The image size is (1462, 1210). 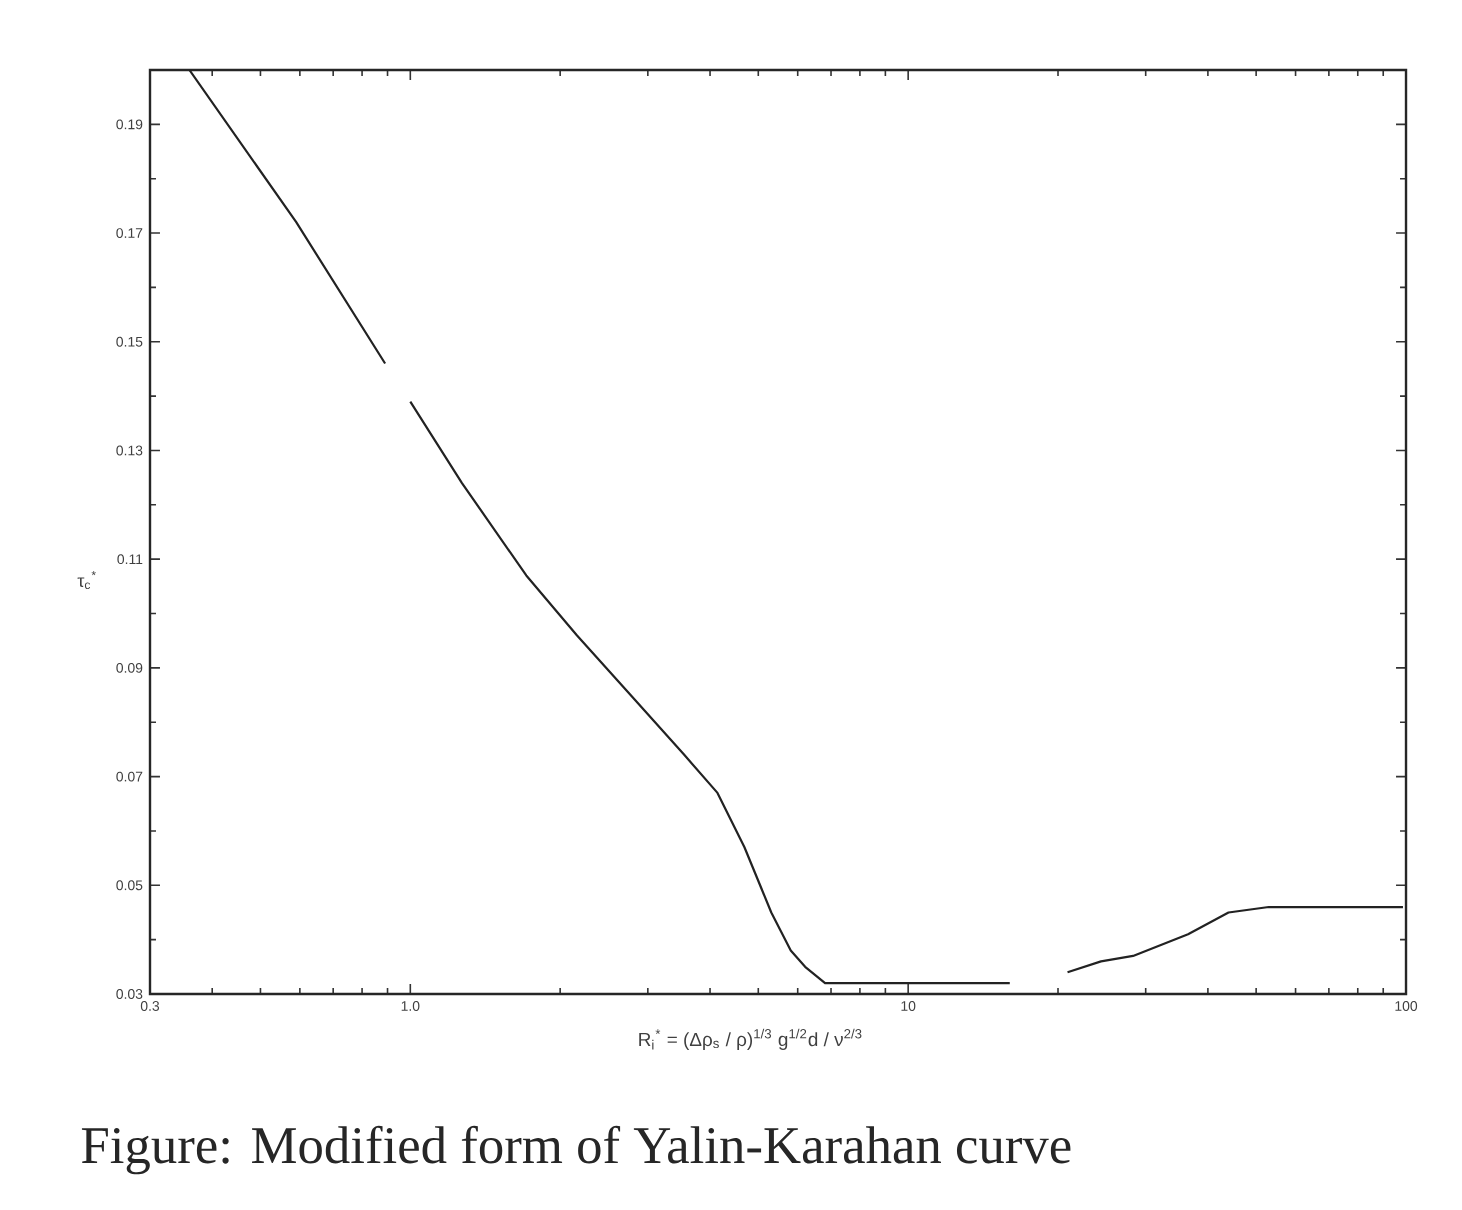 What do you see at coordinates (750, 1039) in the screenshot?
I see `text: R$_{i}$$^{*}$ = (Δρ$_{s}$ / ρ)$^{1/3}$ g$^{1/2}$d / ν$^{2/3}$` at bounding box center [750, 1039].